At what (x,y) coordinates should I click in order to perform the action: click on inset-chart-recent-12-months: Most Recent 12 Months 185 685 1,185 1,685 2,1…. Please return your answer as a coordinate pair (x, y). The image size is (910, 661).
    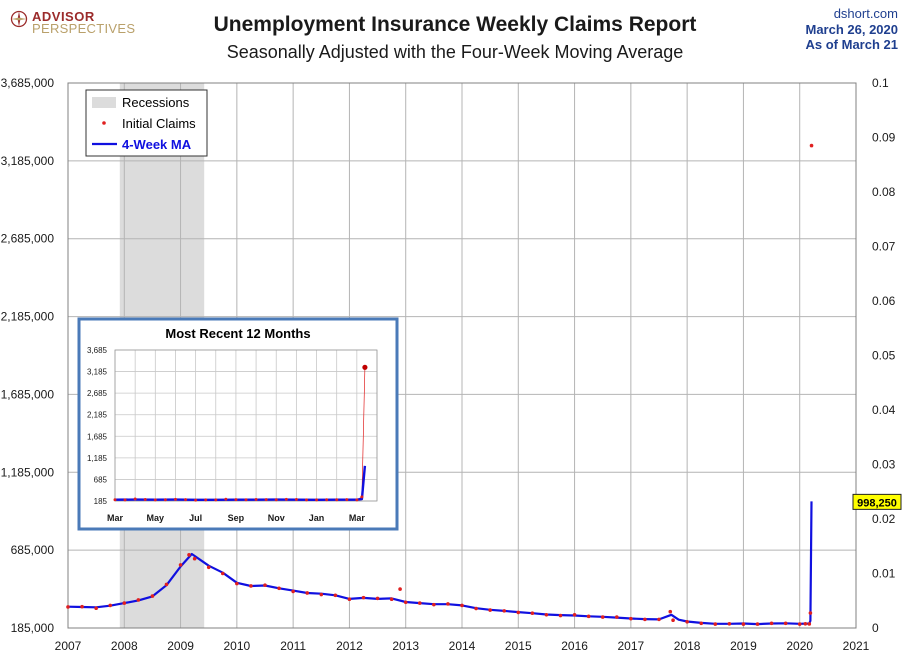
    Looking at the image, I should click on (238, 424).